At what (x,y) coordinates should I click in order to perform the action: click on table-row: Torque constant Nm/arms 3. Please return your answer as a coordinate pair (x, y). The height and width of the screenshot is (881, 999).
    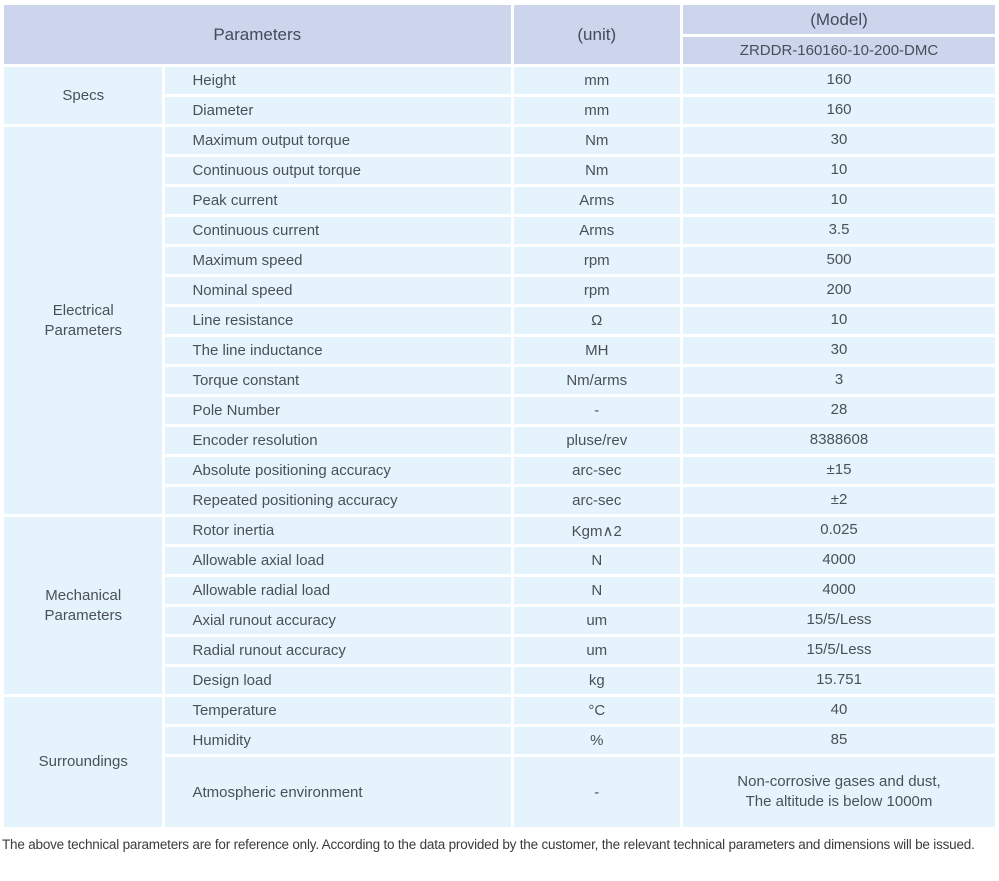
    Looking at the image, I should click on (499, 380).